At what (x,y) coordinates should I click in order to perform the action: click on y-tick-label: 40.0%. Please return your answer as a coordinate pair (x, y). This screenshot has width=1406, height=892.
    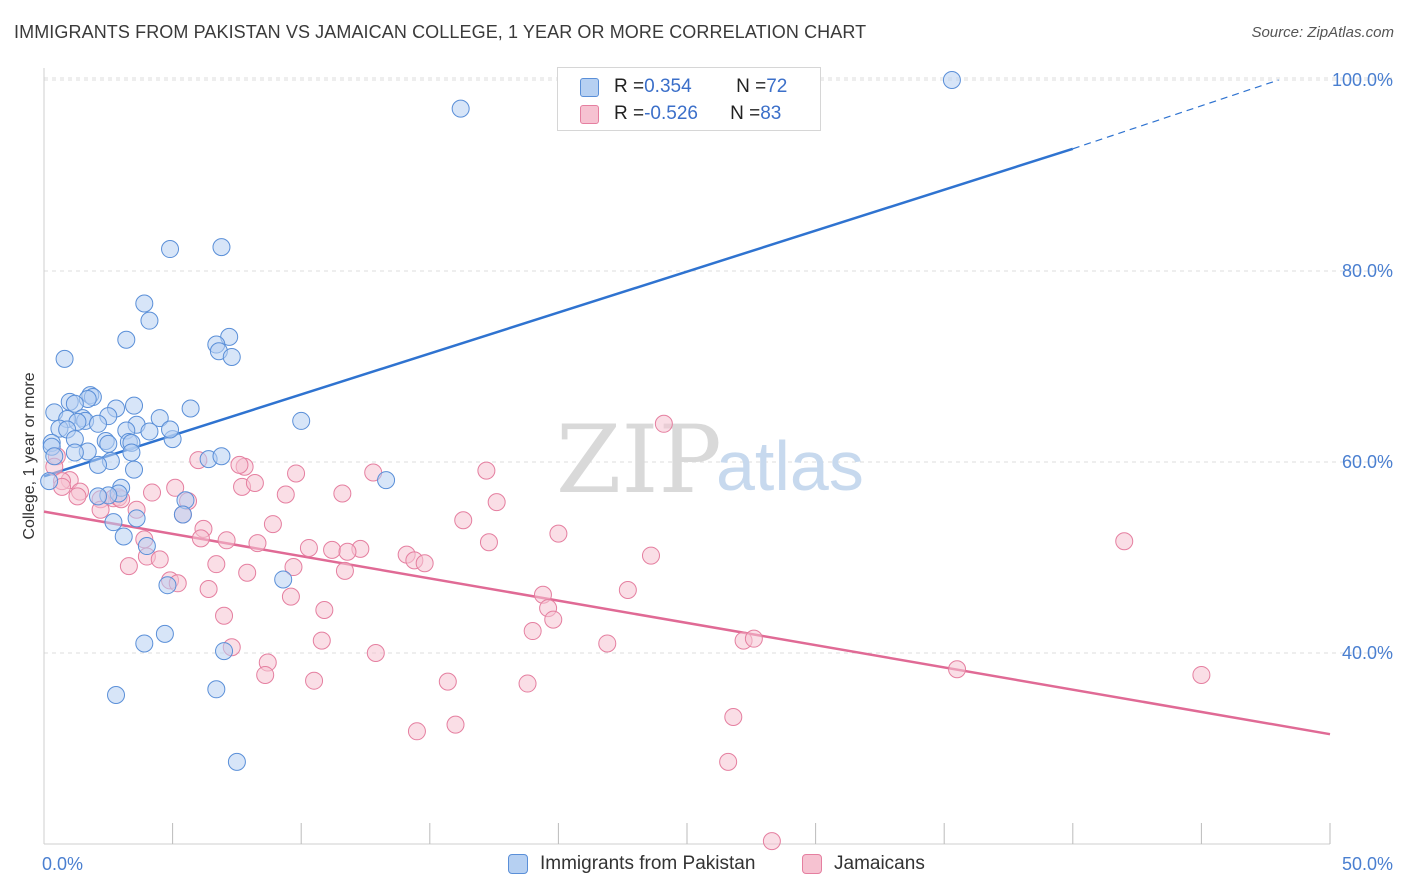
    Looking at the image, I should click on (1367, 653).